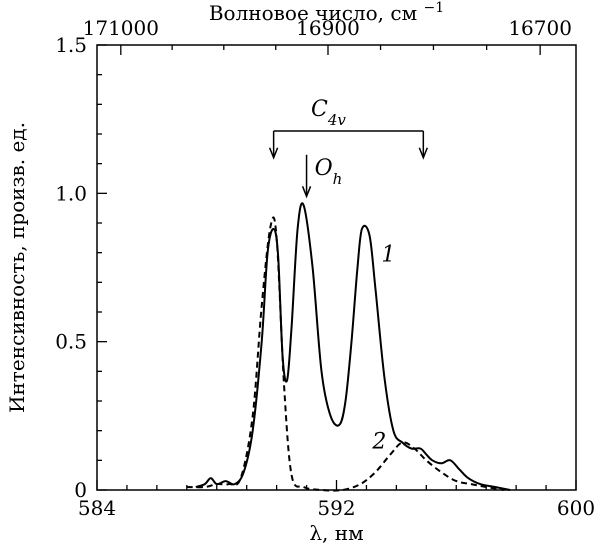 The image size is (594, 545). I want to click on oh-label-main: O, so click(324, 168).